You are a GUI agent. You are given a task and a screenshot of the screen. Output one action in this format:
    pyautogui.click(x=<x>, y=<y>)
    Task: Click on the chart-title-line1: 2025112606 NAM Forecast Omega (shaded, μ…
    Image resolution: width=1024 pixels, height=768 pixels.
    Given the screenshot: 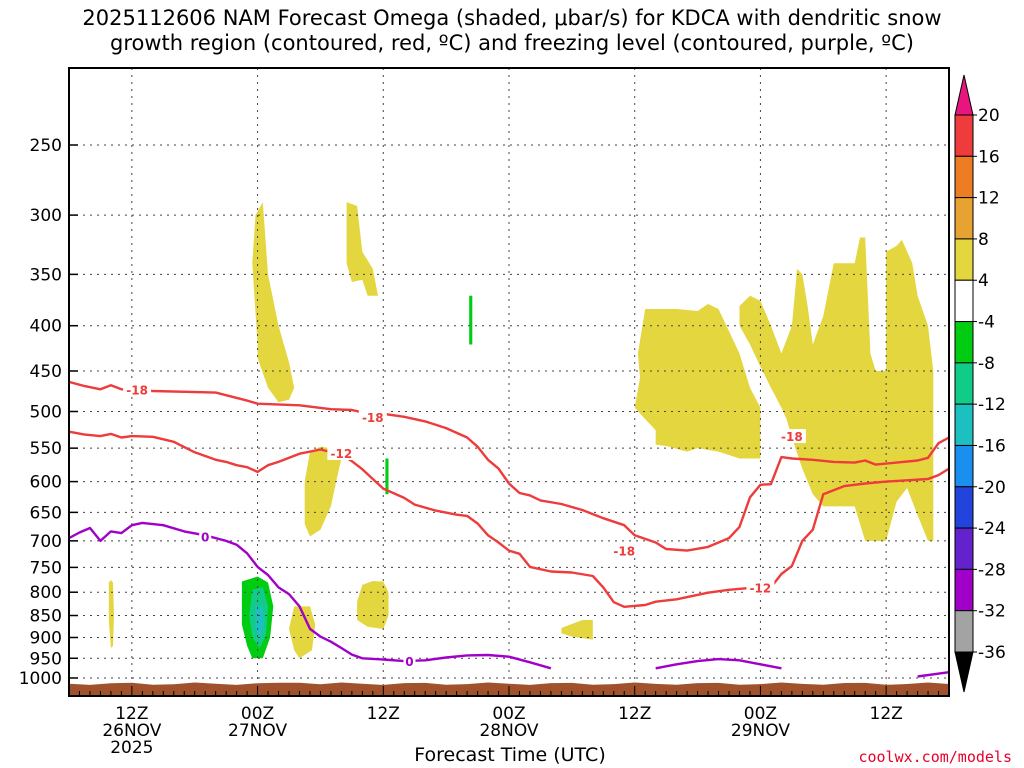 What is the action you would take?
    pyautogui.click(x=512, y=18)
    